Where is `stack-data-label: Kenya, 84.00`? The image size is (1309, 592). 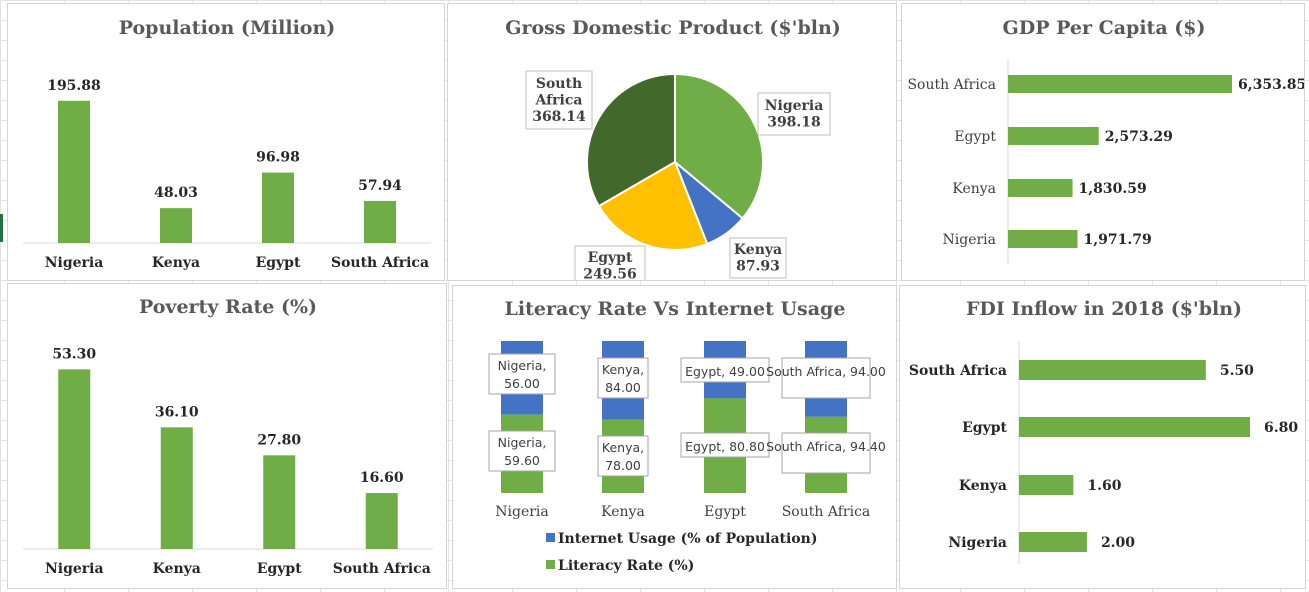
stack-data-label: Kenya, 84.00 is located at coordinates (623, 378).